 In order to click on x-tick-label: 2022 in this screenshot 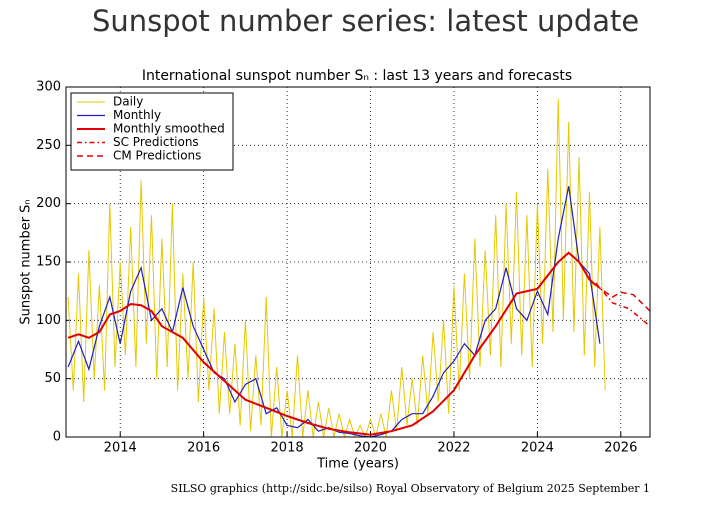, I will do `click(453, 448)`.